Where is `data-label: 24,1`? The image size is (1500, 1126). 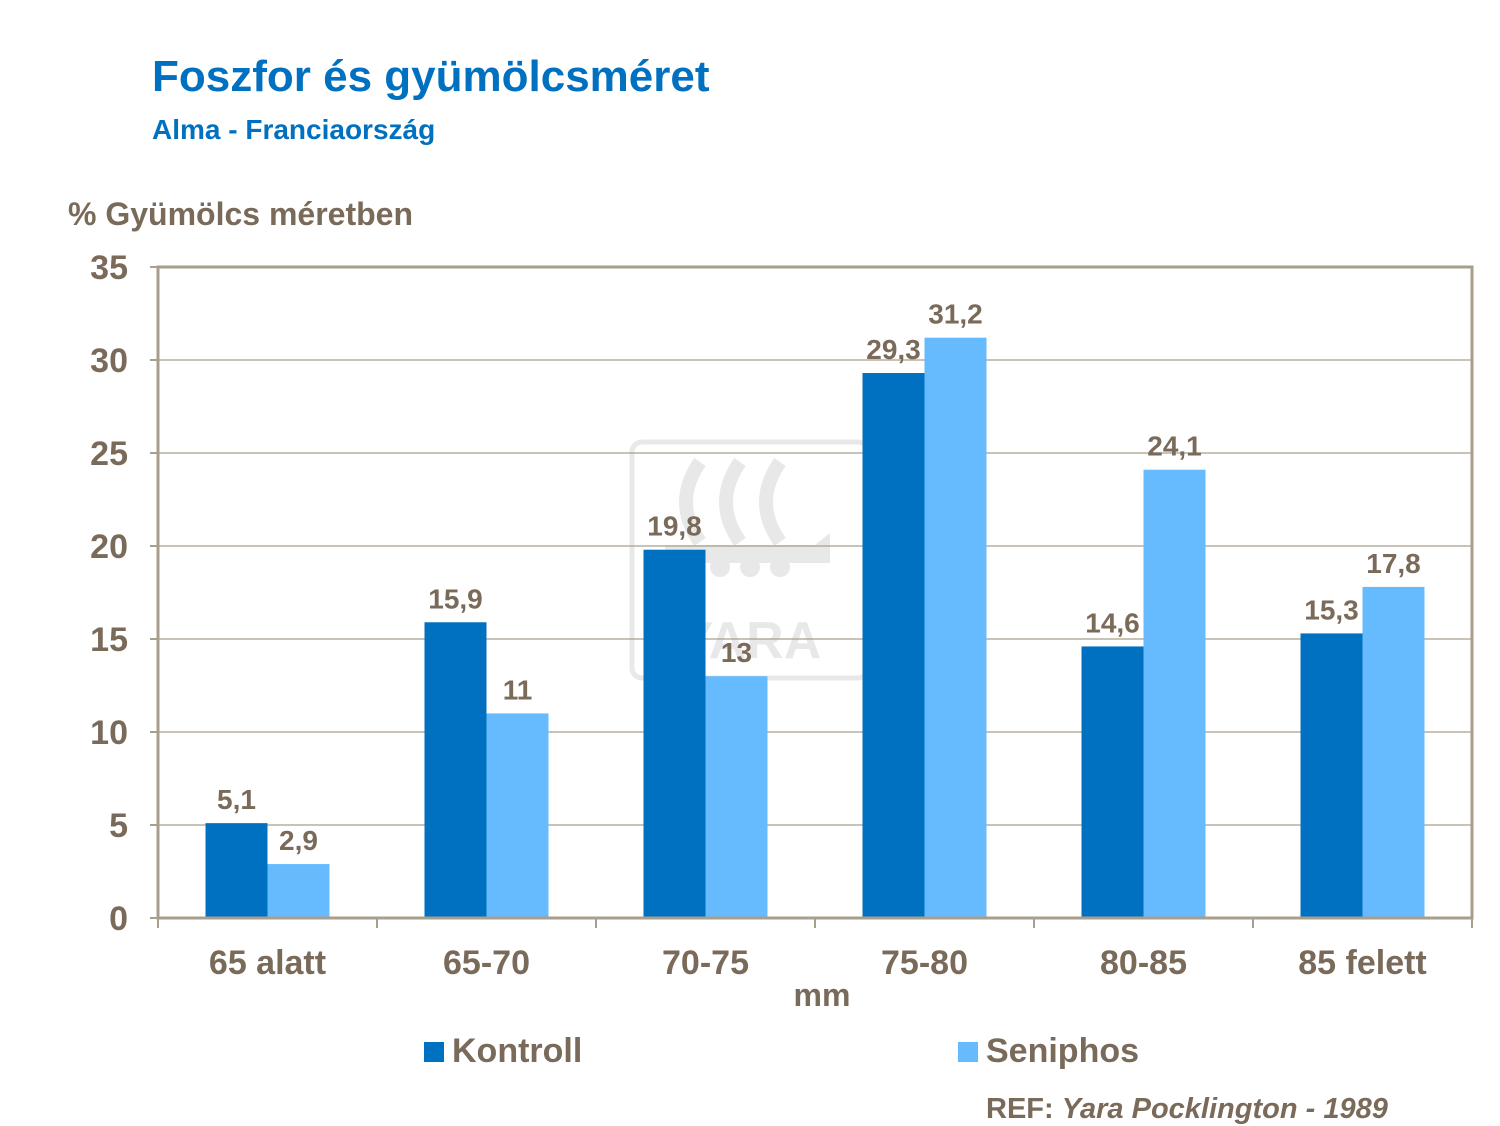
data-label: 24,1 is located at coordinates (1174, 446).